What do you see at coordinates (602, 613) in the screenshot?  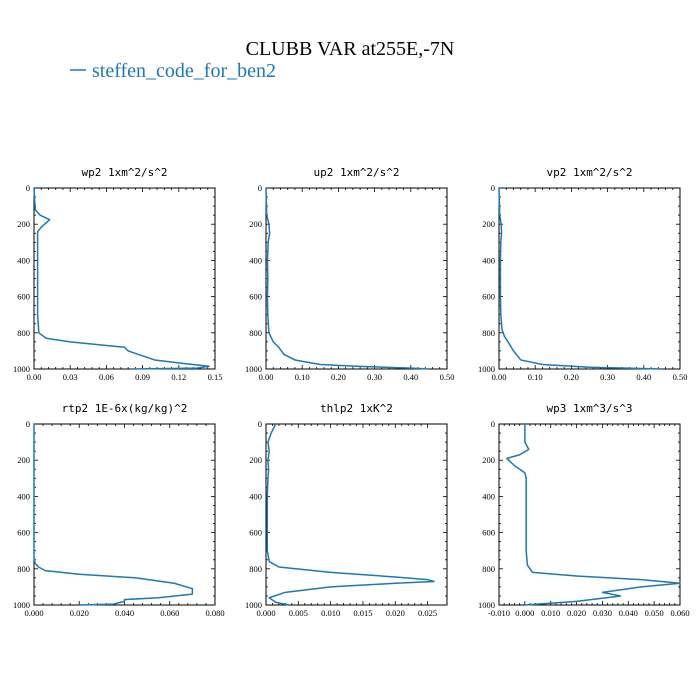 I see `x-tick-label: 0.030` at bounding box center [602, 613].